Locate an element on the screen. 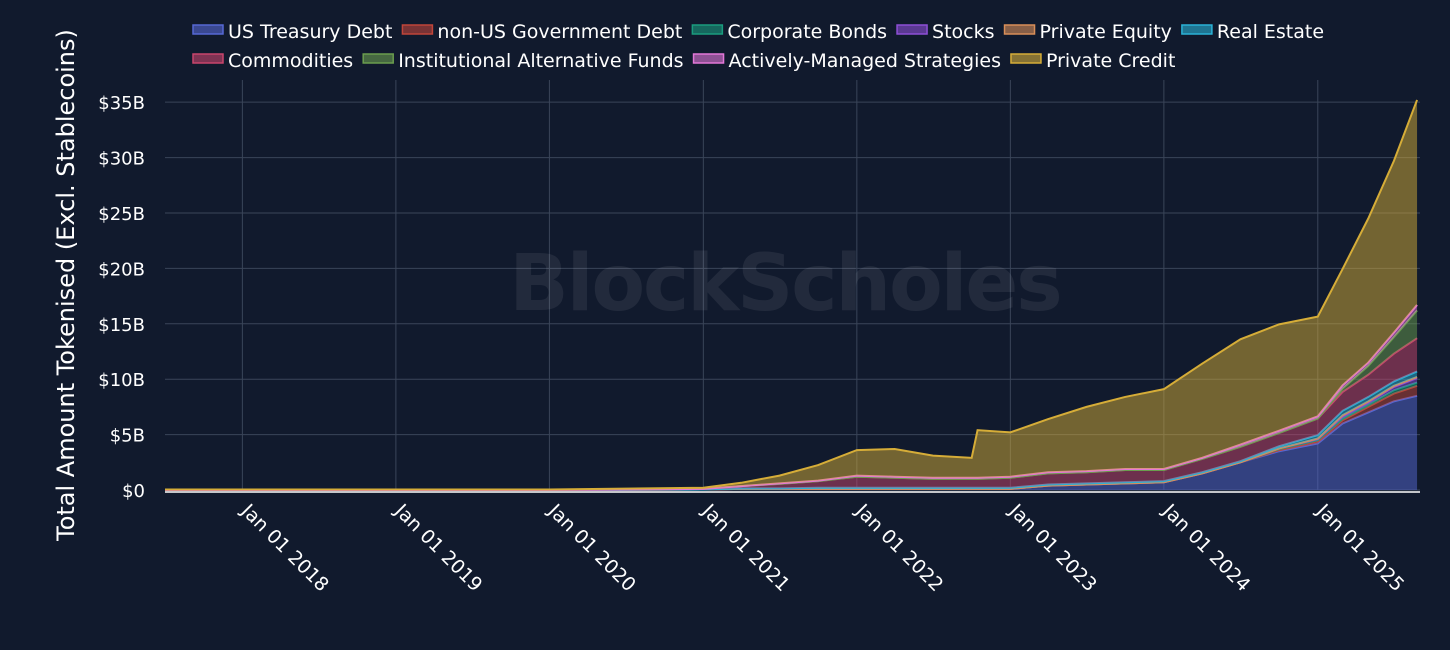 The width and height of the screenshot is (1450, 650). y-axis-ticks: $0 $5B $10B $15B $20B $25B $30B $35B is located at coordinates (121, 297).